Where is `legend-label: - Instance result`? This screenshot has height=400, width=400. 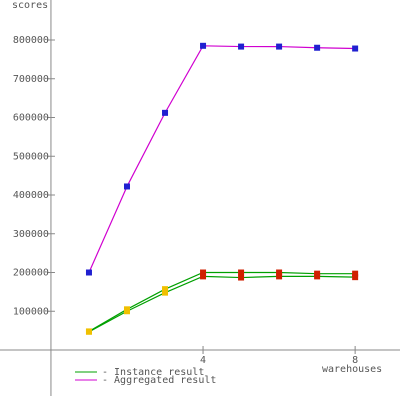 legend-label: - Instance result is located at coordinates (153, 372).